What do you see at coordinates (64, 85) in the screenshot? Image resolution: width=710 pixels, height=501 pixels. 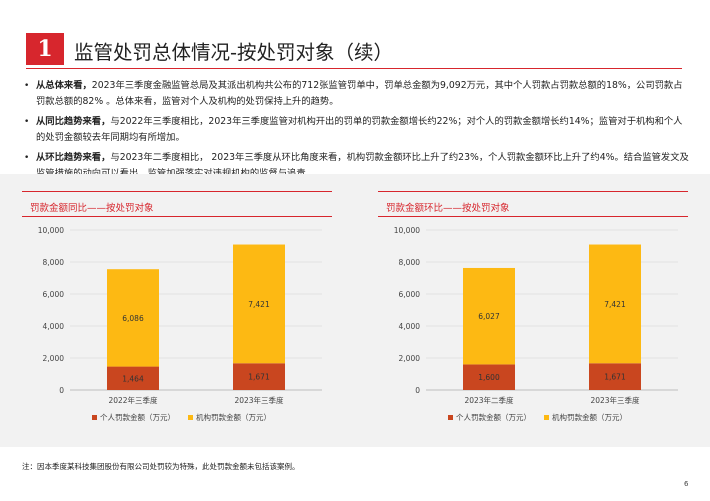 I see `bullet-lead: 从总体来看，` at bounding box center [64, 85].